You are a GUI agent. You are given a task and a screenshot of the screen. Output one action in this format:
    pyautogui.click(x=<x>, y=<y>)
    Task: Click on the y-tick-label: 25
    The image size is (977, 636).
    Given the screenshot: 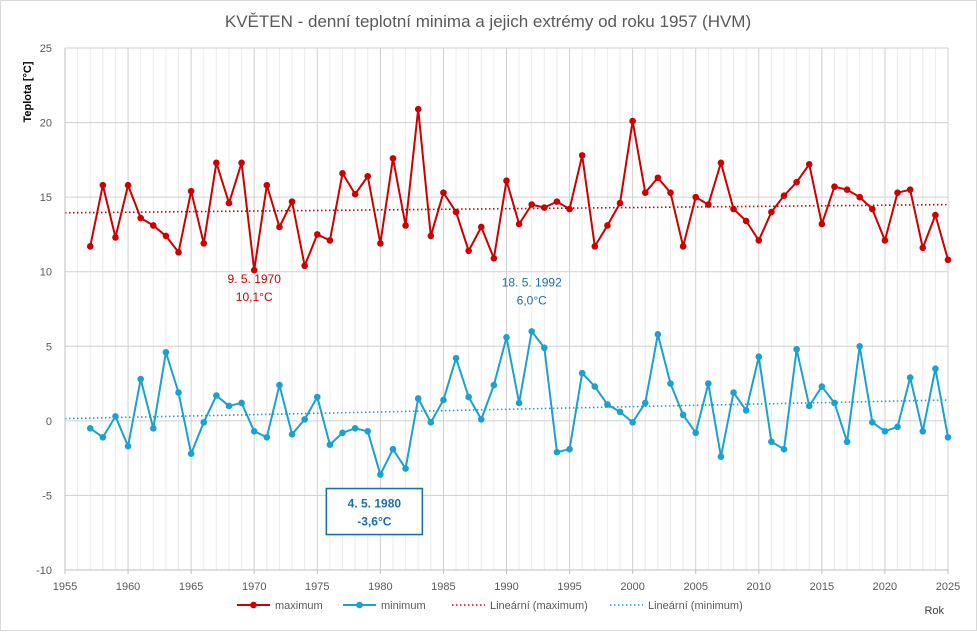 What is the action you would take?
    pyautogui.click(x=46, y=49)
    